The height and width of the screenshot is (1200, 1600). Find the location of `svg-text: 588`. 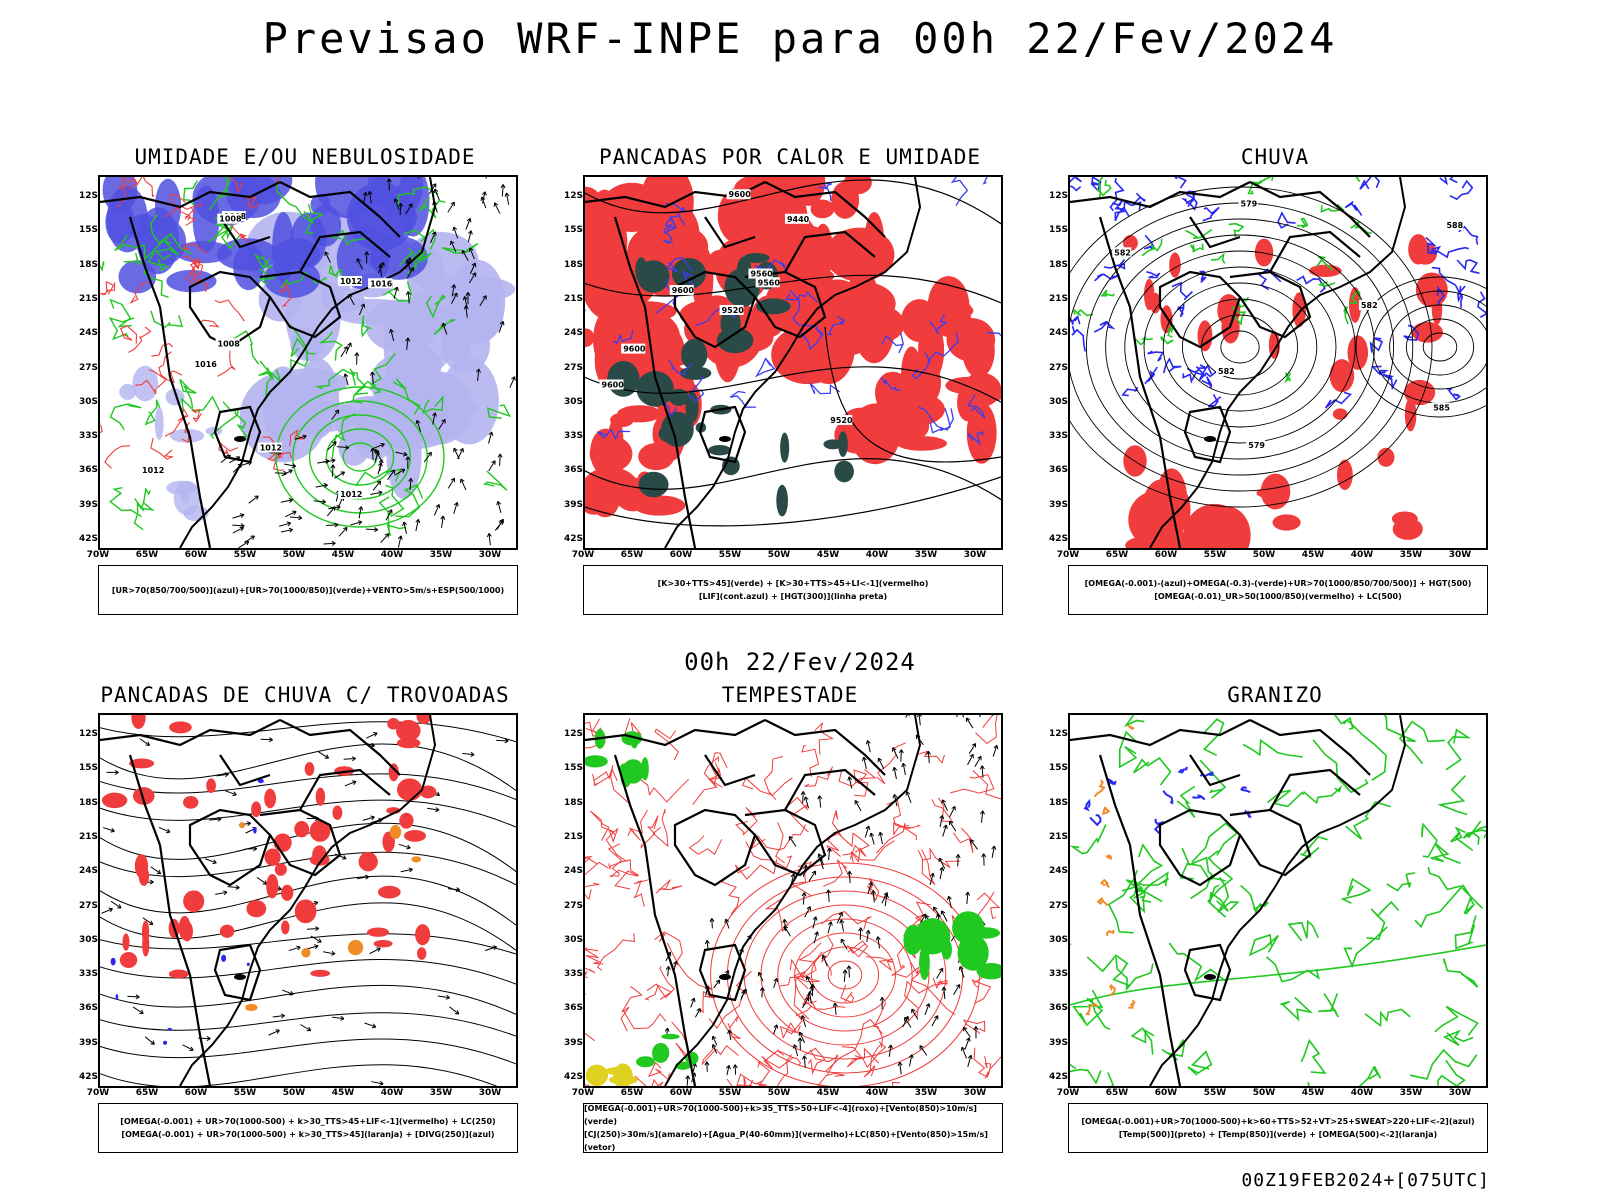

svg-text: 588 is located at coordinates (1454, 225).